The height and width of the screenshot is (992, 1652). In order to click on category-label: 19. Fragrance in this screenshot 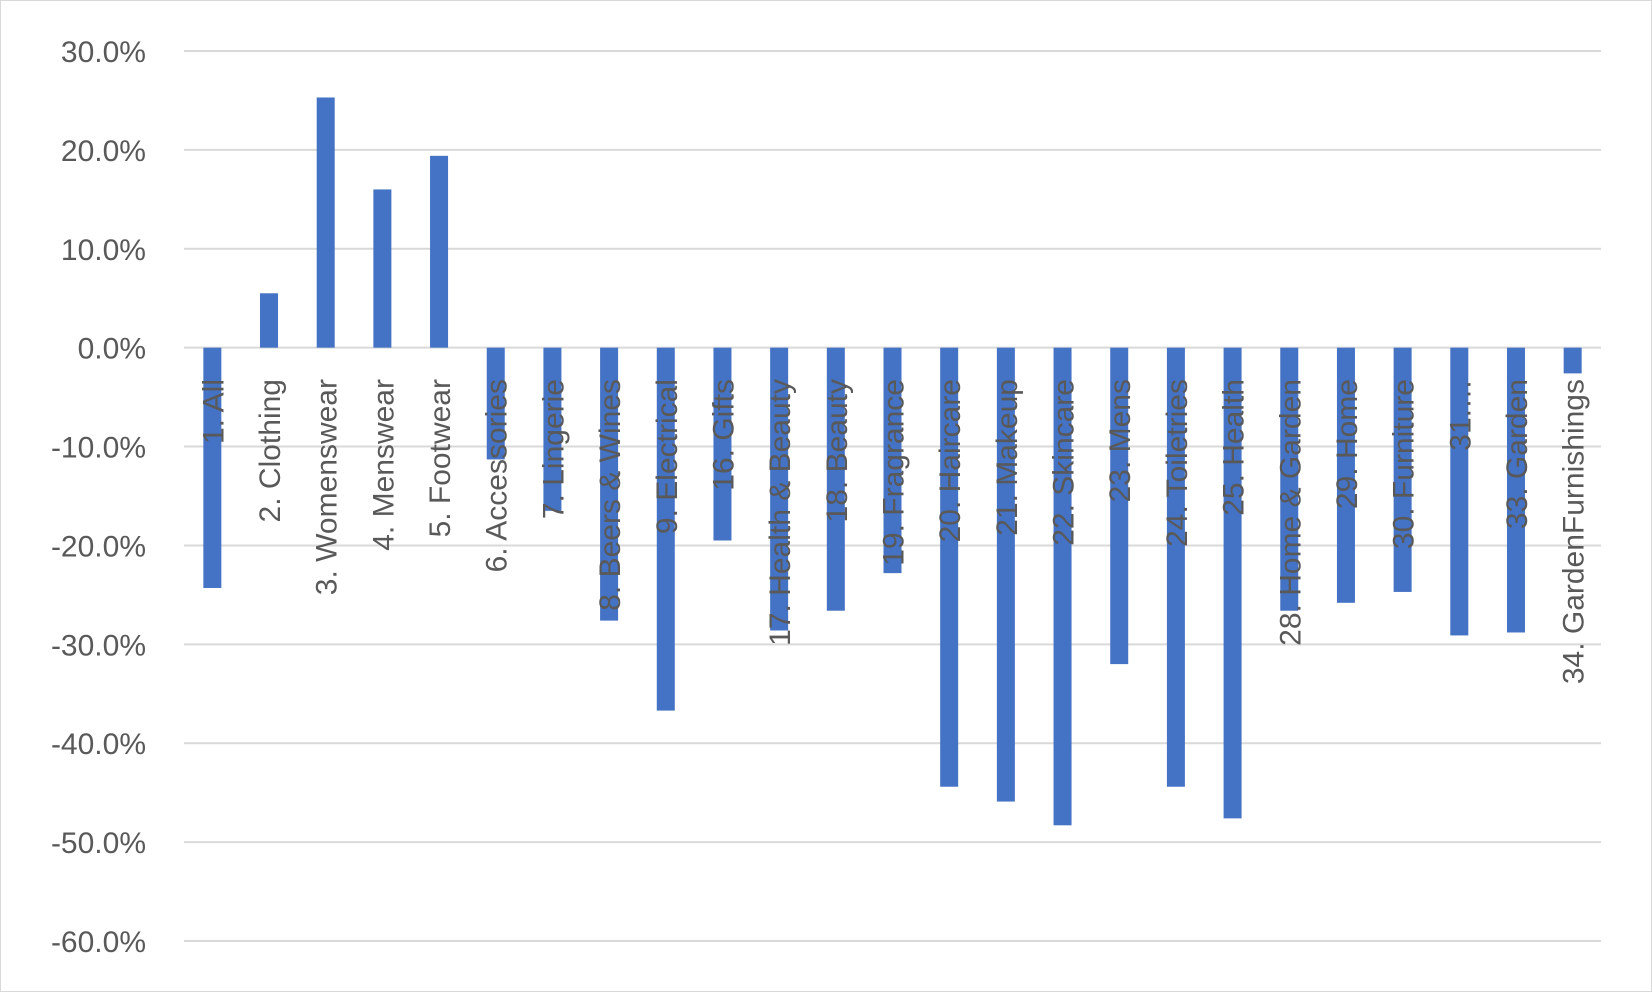, I will do `click(894, 472)`.